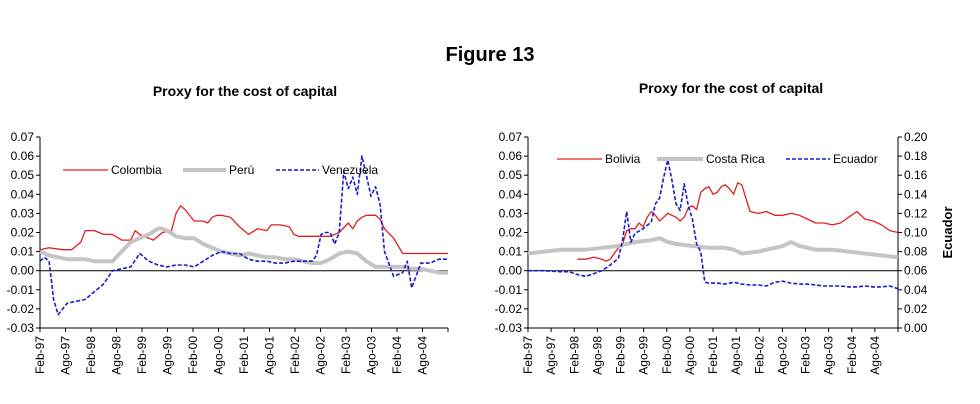 The width and height of the screenshot is (980, 404). What do you see at coordinates (916, 233) in the screenshot?
I see `y2-tick-label: 0.10` at bounding box center [916, 233].